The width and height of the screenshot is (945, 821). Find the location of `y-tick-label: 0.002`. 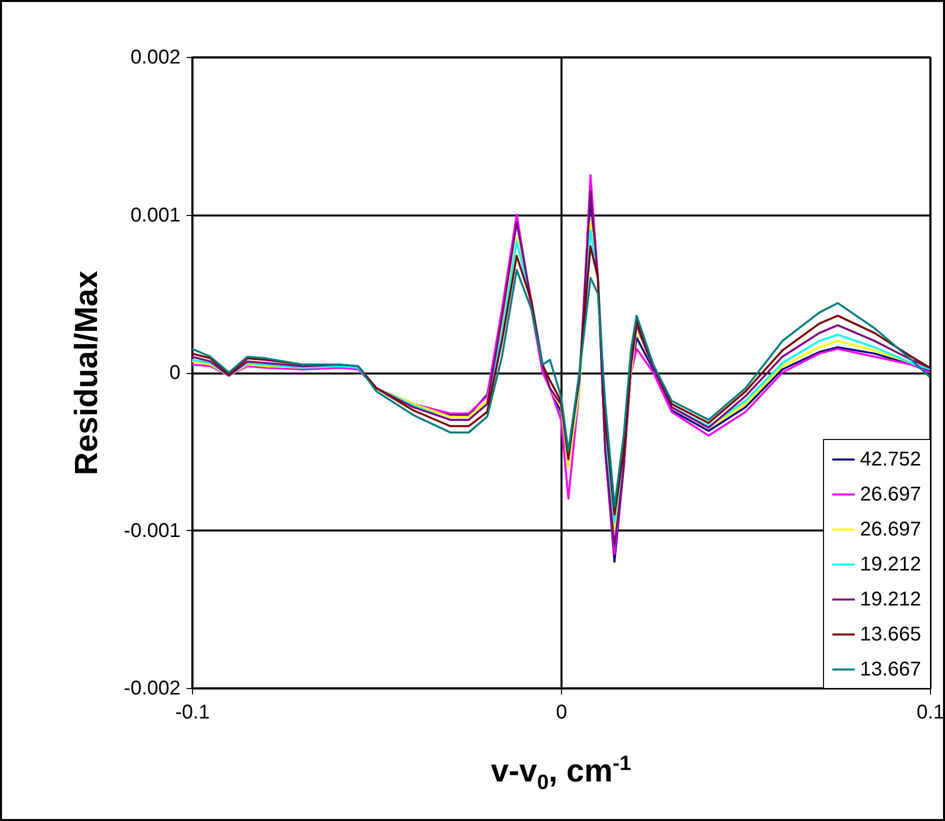

y-tick-label: 0.002 is located at coordinates (155, 57).